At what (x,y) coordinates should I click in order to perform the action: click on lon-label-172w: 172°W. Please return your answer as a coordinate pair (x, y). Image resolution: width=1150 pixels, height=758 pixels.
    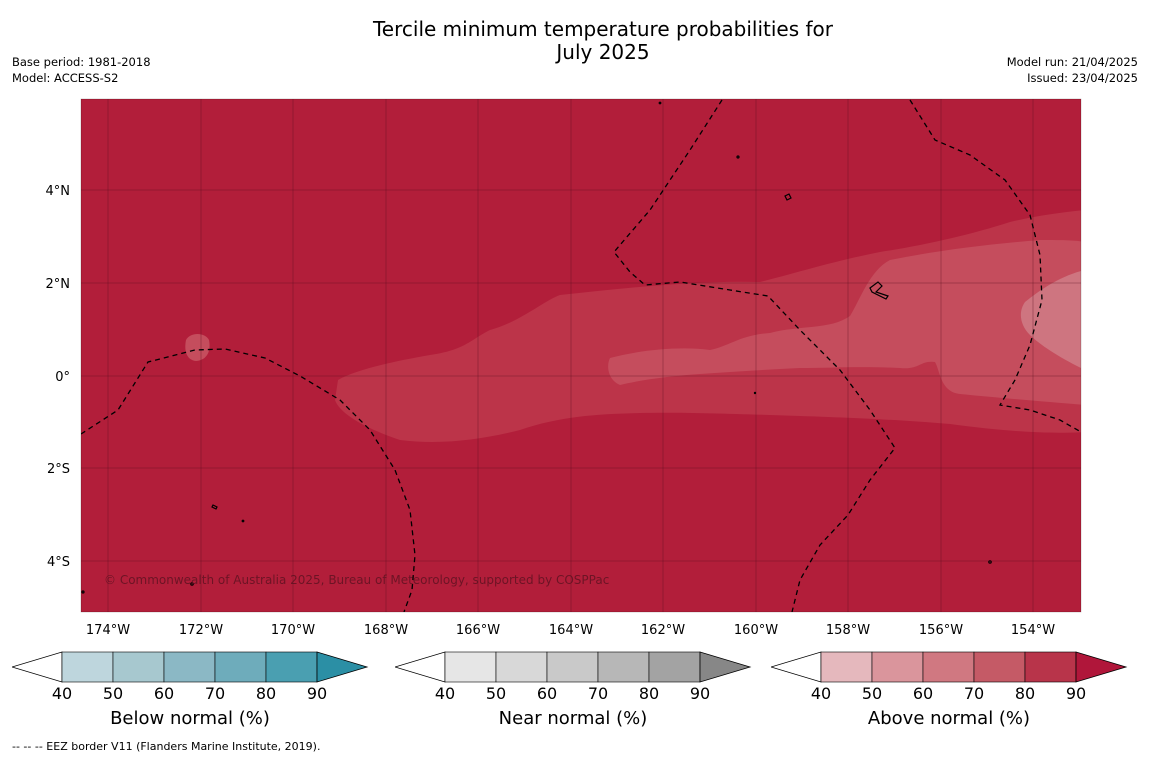
    Looking at the image, I should click on (201, 630).